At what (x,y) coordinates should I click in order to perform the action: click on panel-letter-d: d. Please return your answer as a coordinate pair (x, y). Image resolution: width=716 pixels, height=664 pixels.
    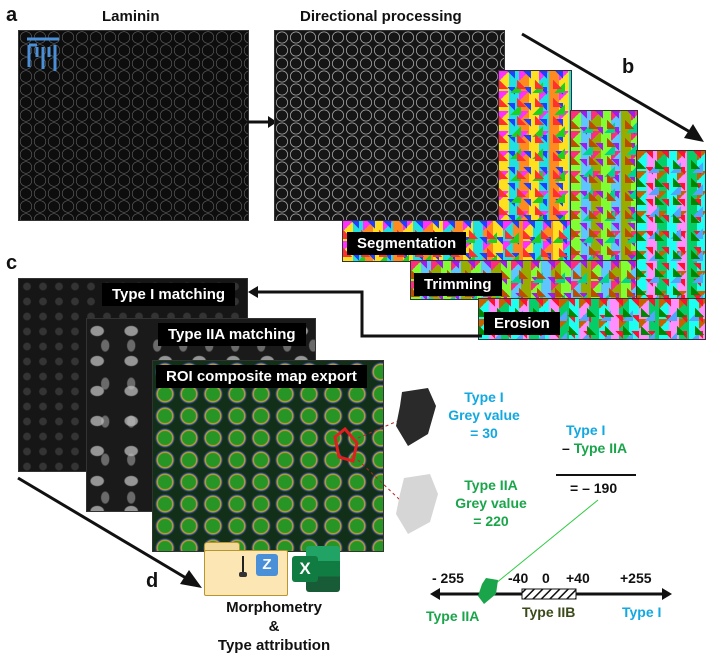
    Looking at the image, I should click on (152, 581).